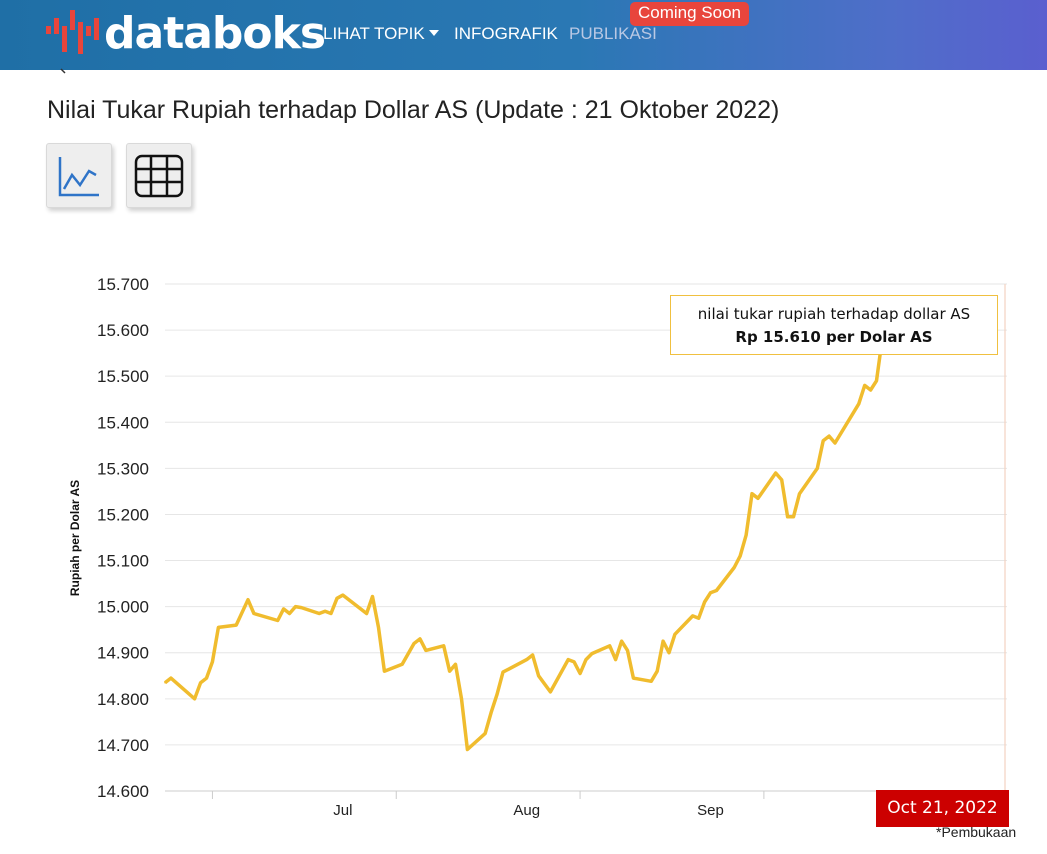 The height and width of the screenshot is (854, 1047). Describe the element at coordinates (185, 34) in the screenshot. I see `databoks-logo: databoks` at that location.